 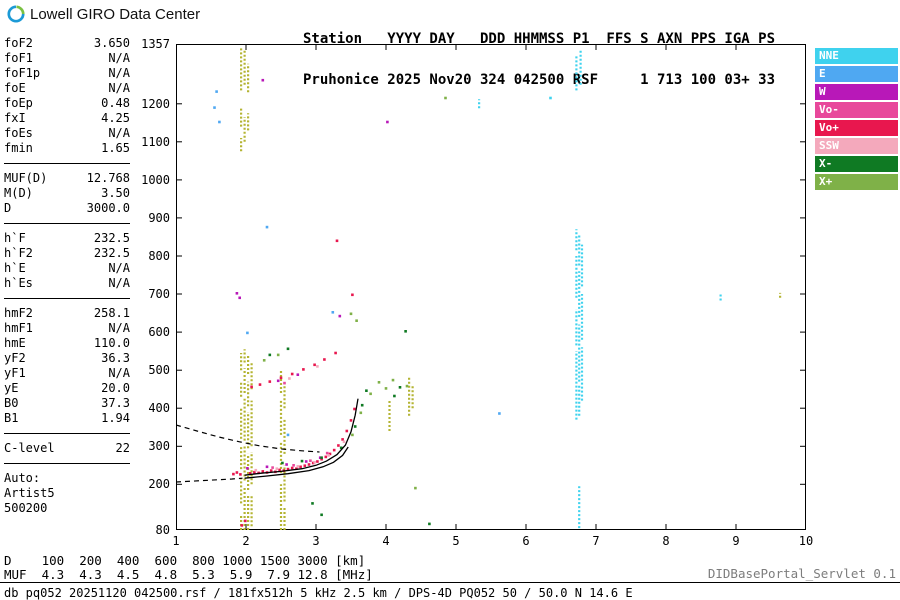 What do you see at coordinates (159, 256) in the screenshot?
I see `y-tick-label: 800` at bounding box center [159, 256].